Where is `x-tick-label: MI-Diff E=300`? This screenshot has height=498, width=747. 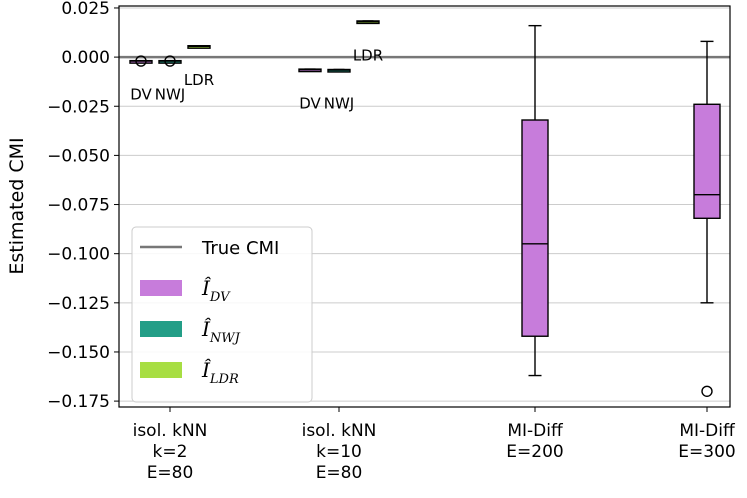 x-tick-label: MI-Diff E=300 is located at coordinates (707, 441).